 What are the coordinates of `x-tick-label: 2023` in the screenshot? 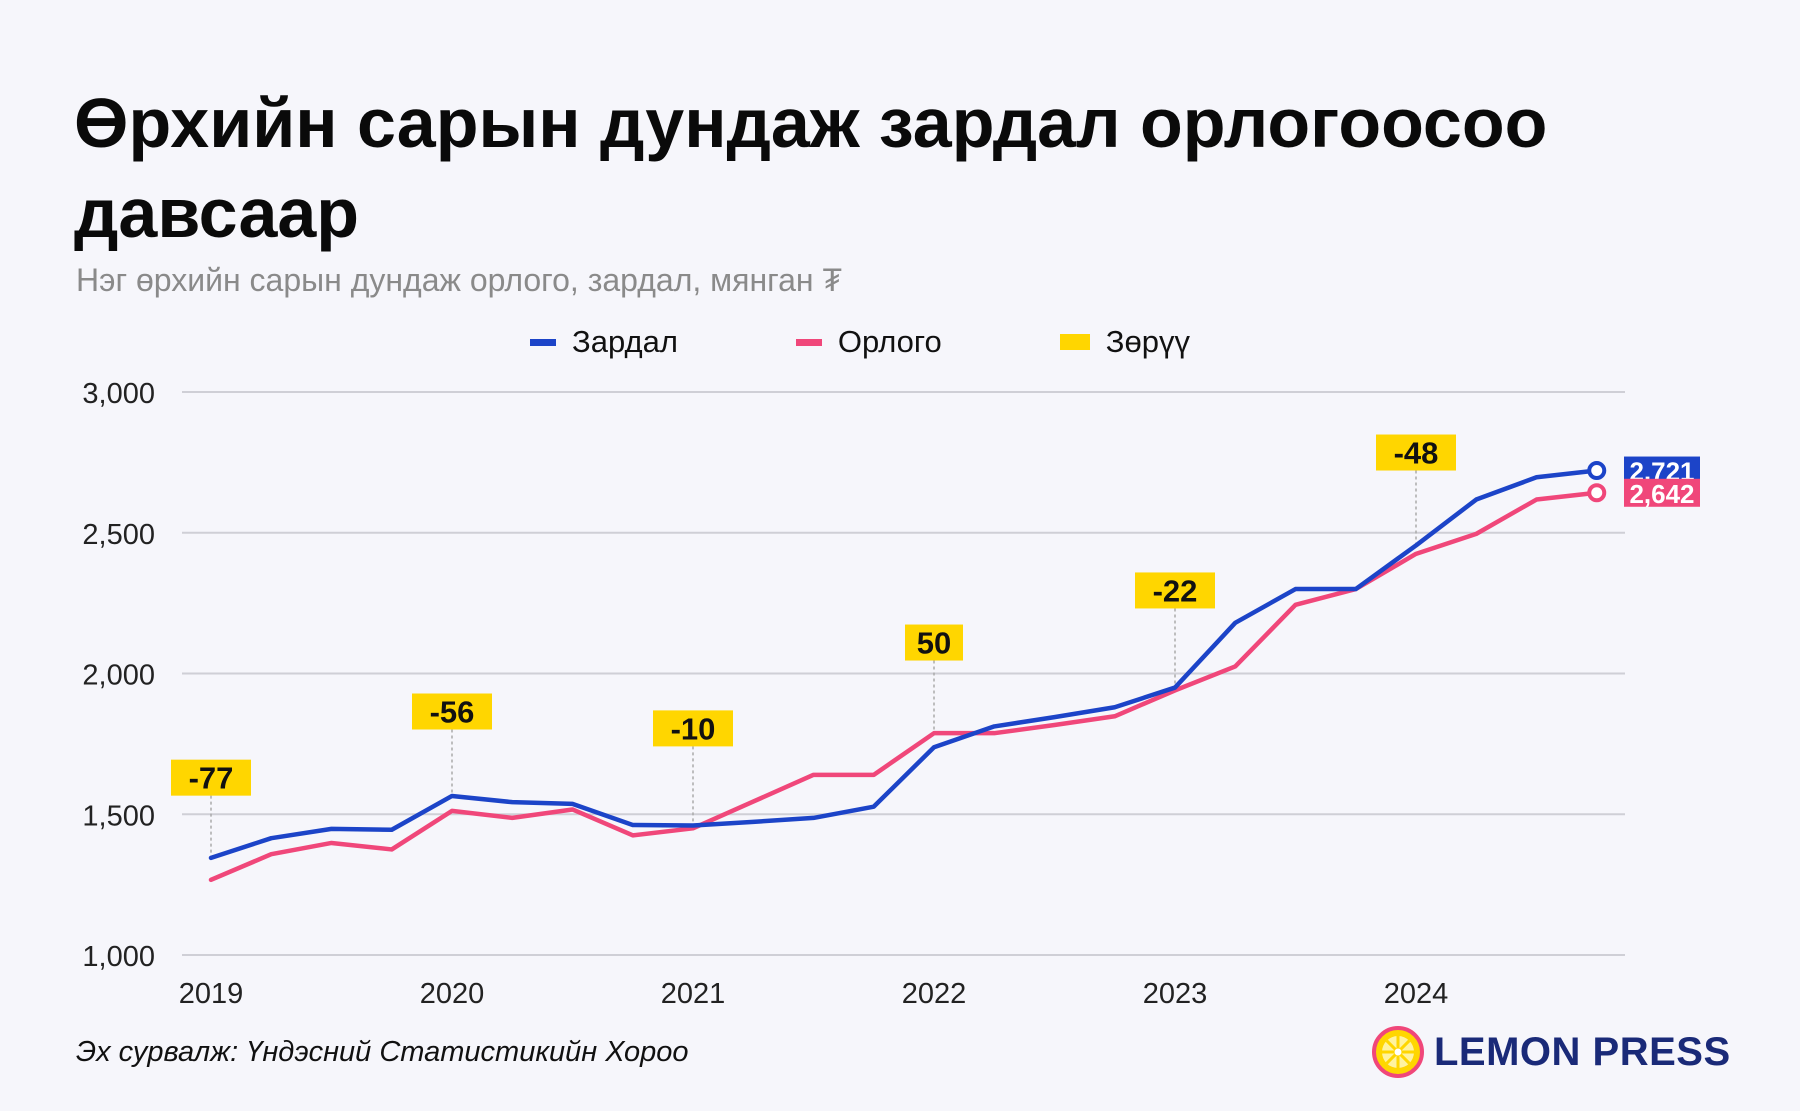 It's located at (1175, 994).